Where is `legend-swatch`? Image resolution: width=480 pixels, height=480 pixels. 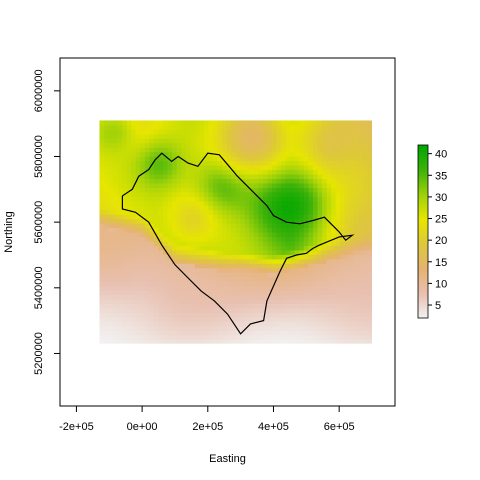 legend-swatch is located at coordinates (423, 211).